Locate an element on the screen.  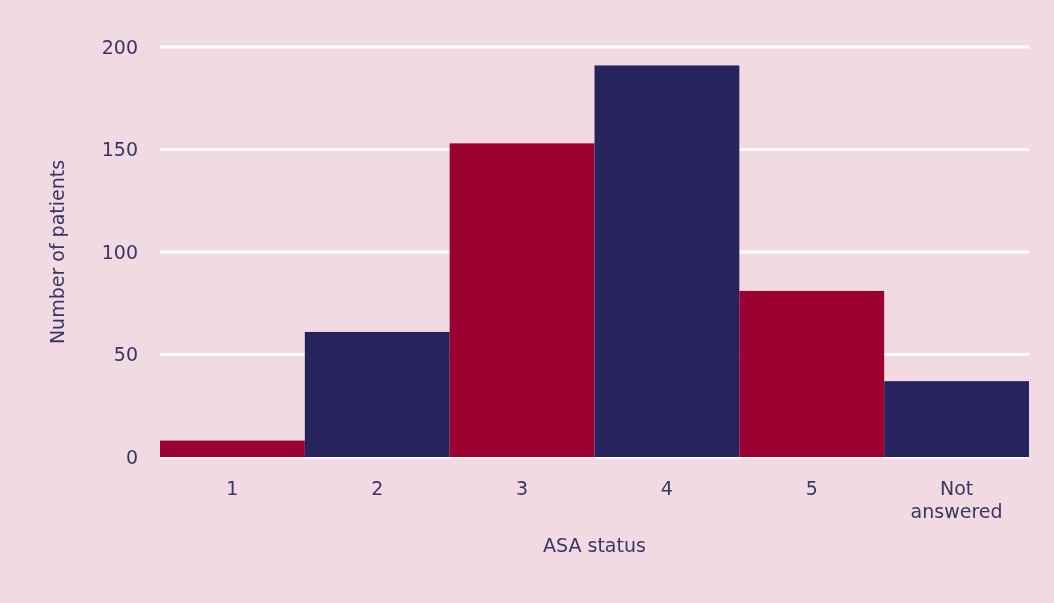
y-tick-label: 50 is located at coordinates (125, 354).